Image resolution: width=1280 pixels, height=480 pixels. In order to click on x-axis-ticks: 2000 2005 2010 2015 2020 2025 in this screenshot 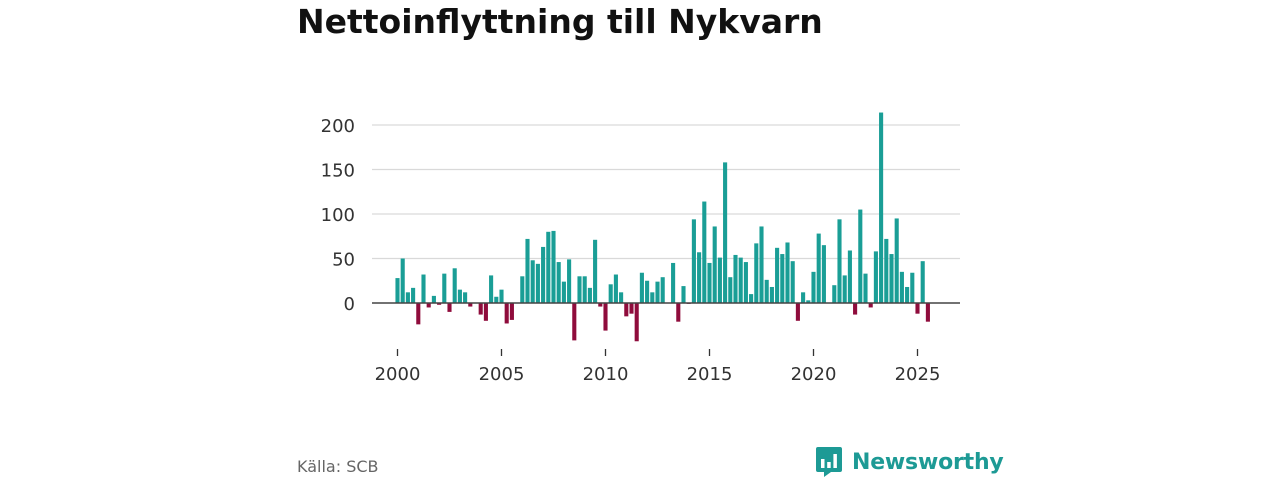, I will do `click(658, 367)`.